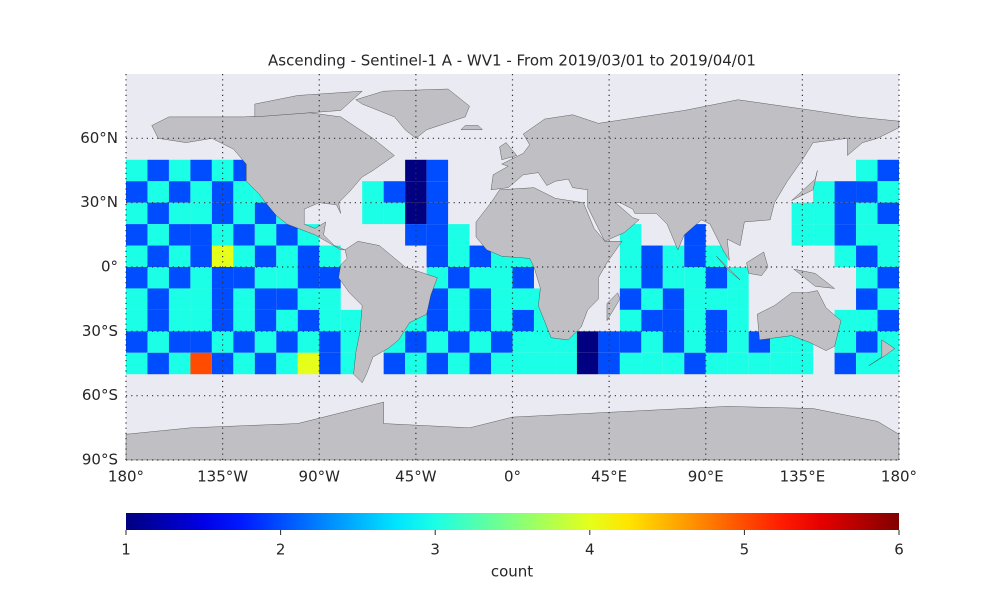 The width and height of the screenshot is (1000, 600). What do you see at coordinates (814, 278) in the screenshot?
I see `new-guinea` at bounding box center [814, 278].